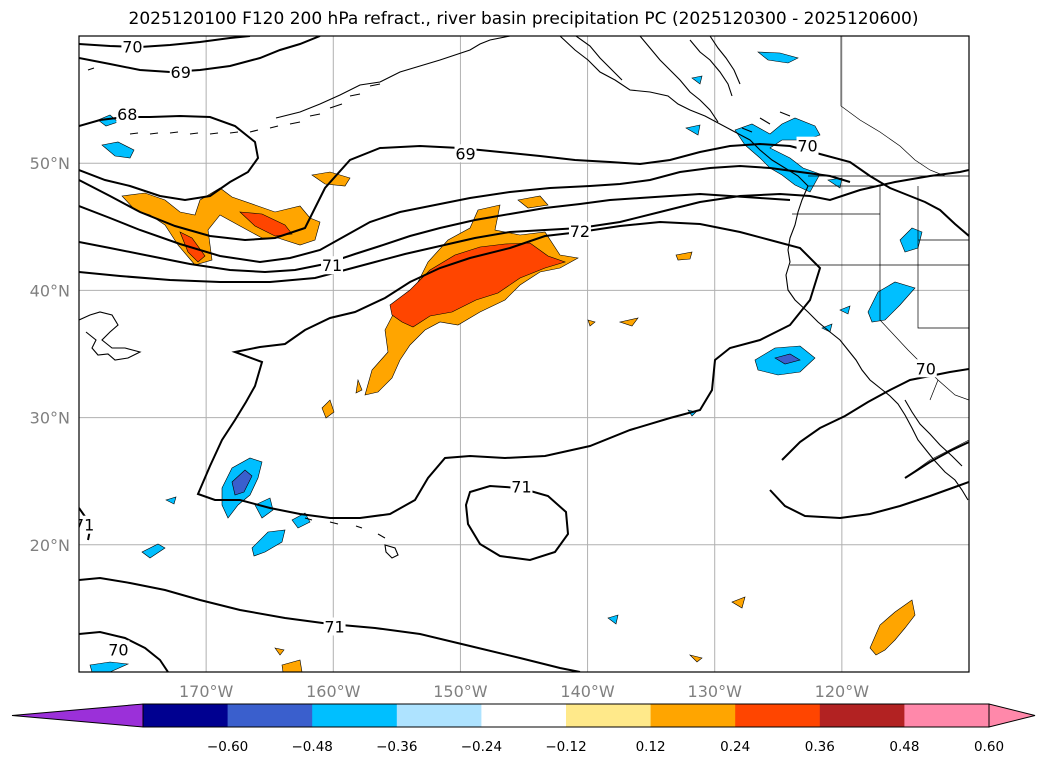  Describe the element at coordinates (587, 691) in the screenshot. I see `lon-tick-label: 140°W` at that location.